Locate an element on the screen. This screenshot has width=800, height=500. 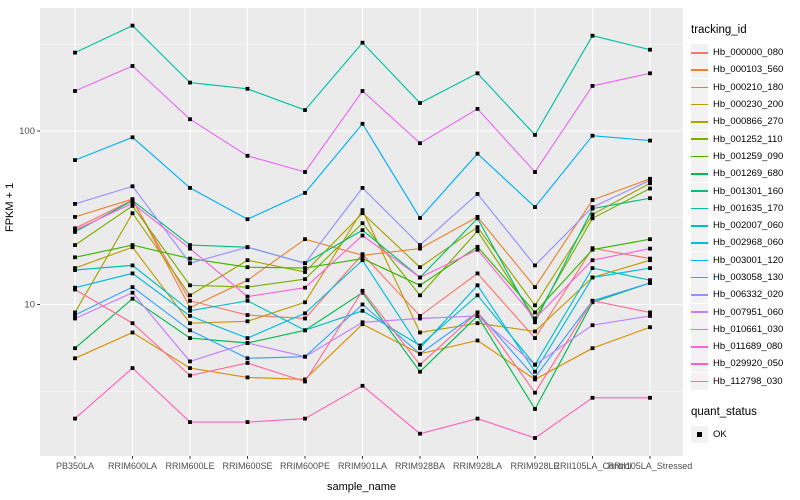
legend-item-Hb_000866_270: Hb_000866_270 is located at coordinates (745, 122).